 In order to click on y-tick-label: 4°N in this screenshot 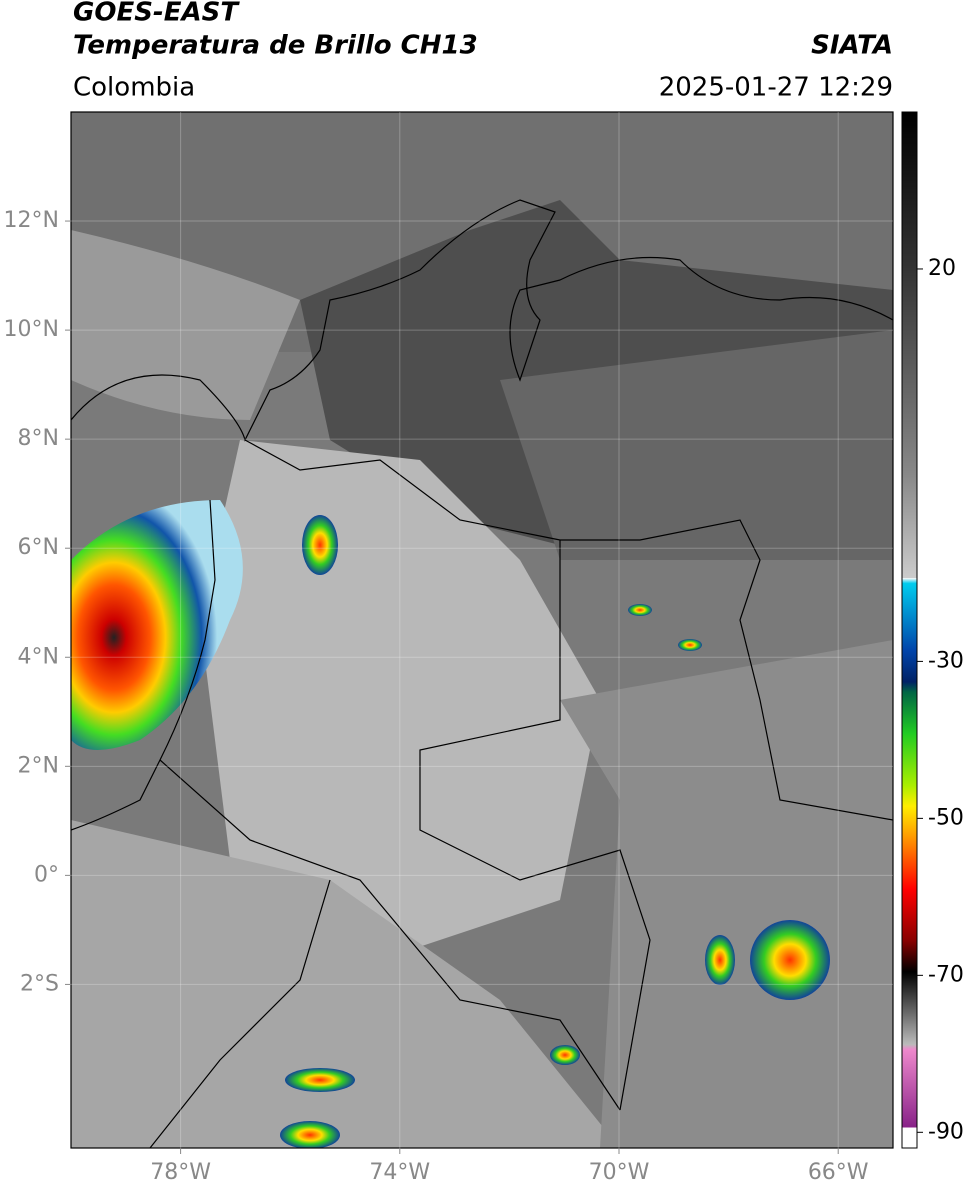, I will do `click(38, 656)`.